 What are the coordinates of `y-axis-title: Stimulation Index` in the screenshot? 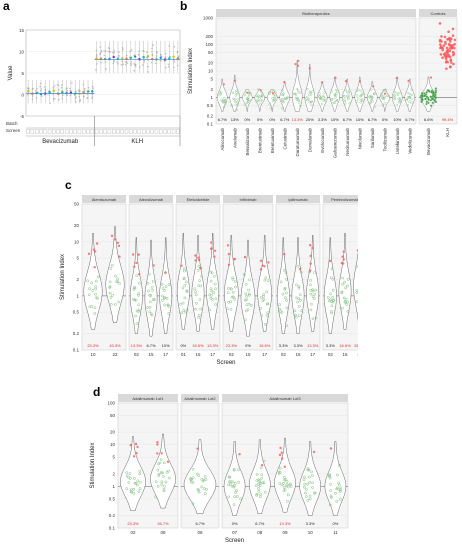 It's located at (191, 71).